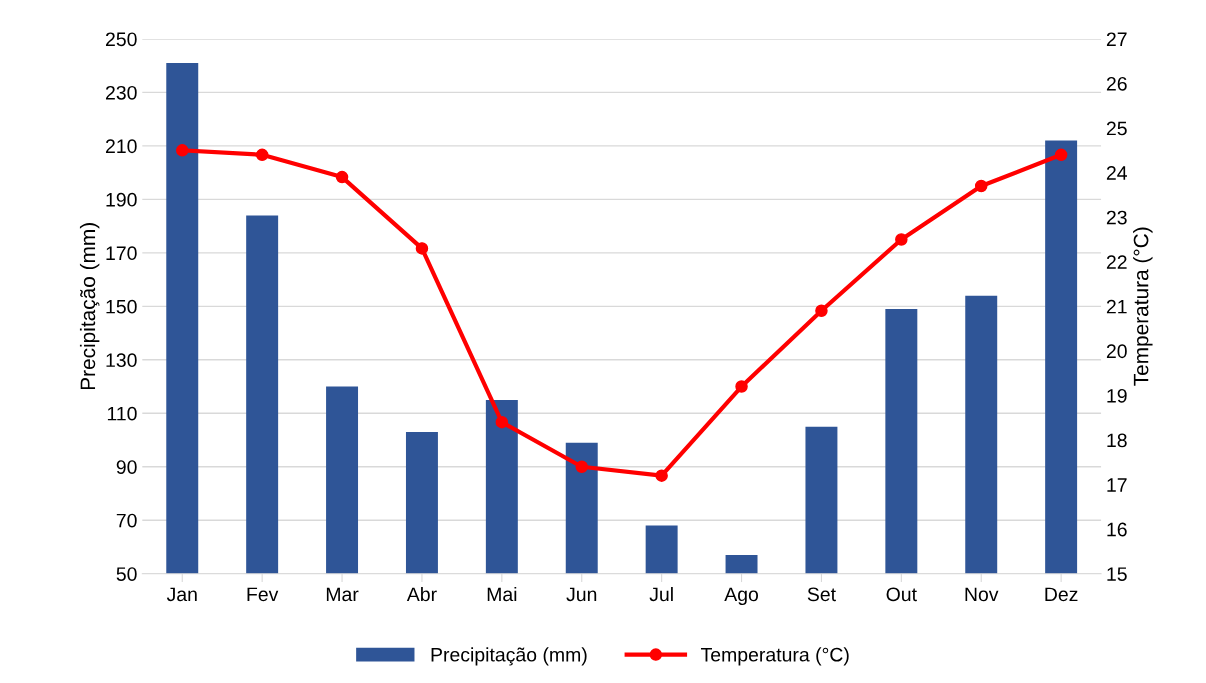  What do you see at coordinates (821, 594) in the screenshot?
I see `x-tick-label: Set` at bounding box center [821, 594].